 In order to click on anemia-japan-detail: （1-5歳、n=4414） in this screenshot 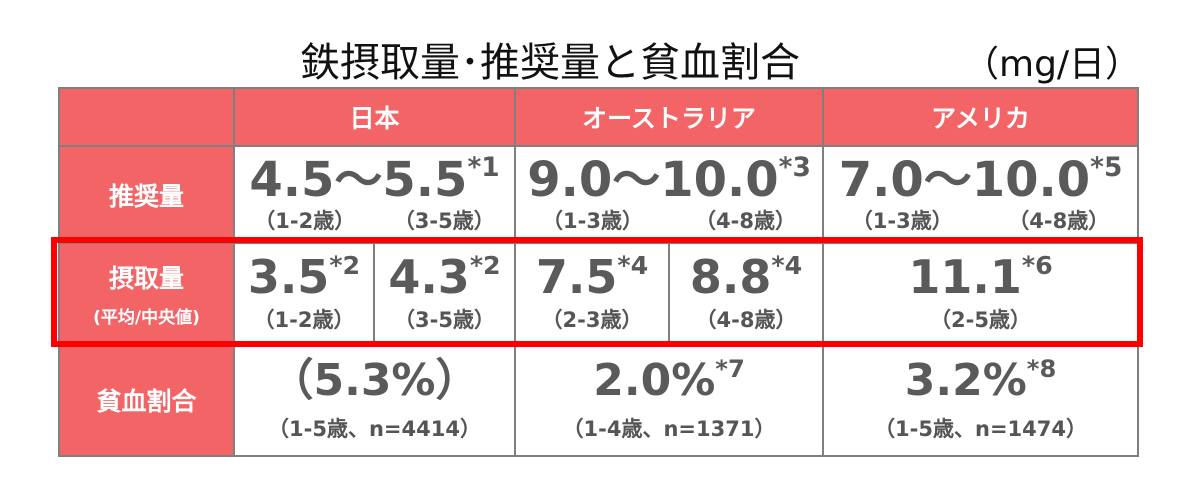, I will do `click(374, 428)`.